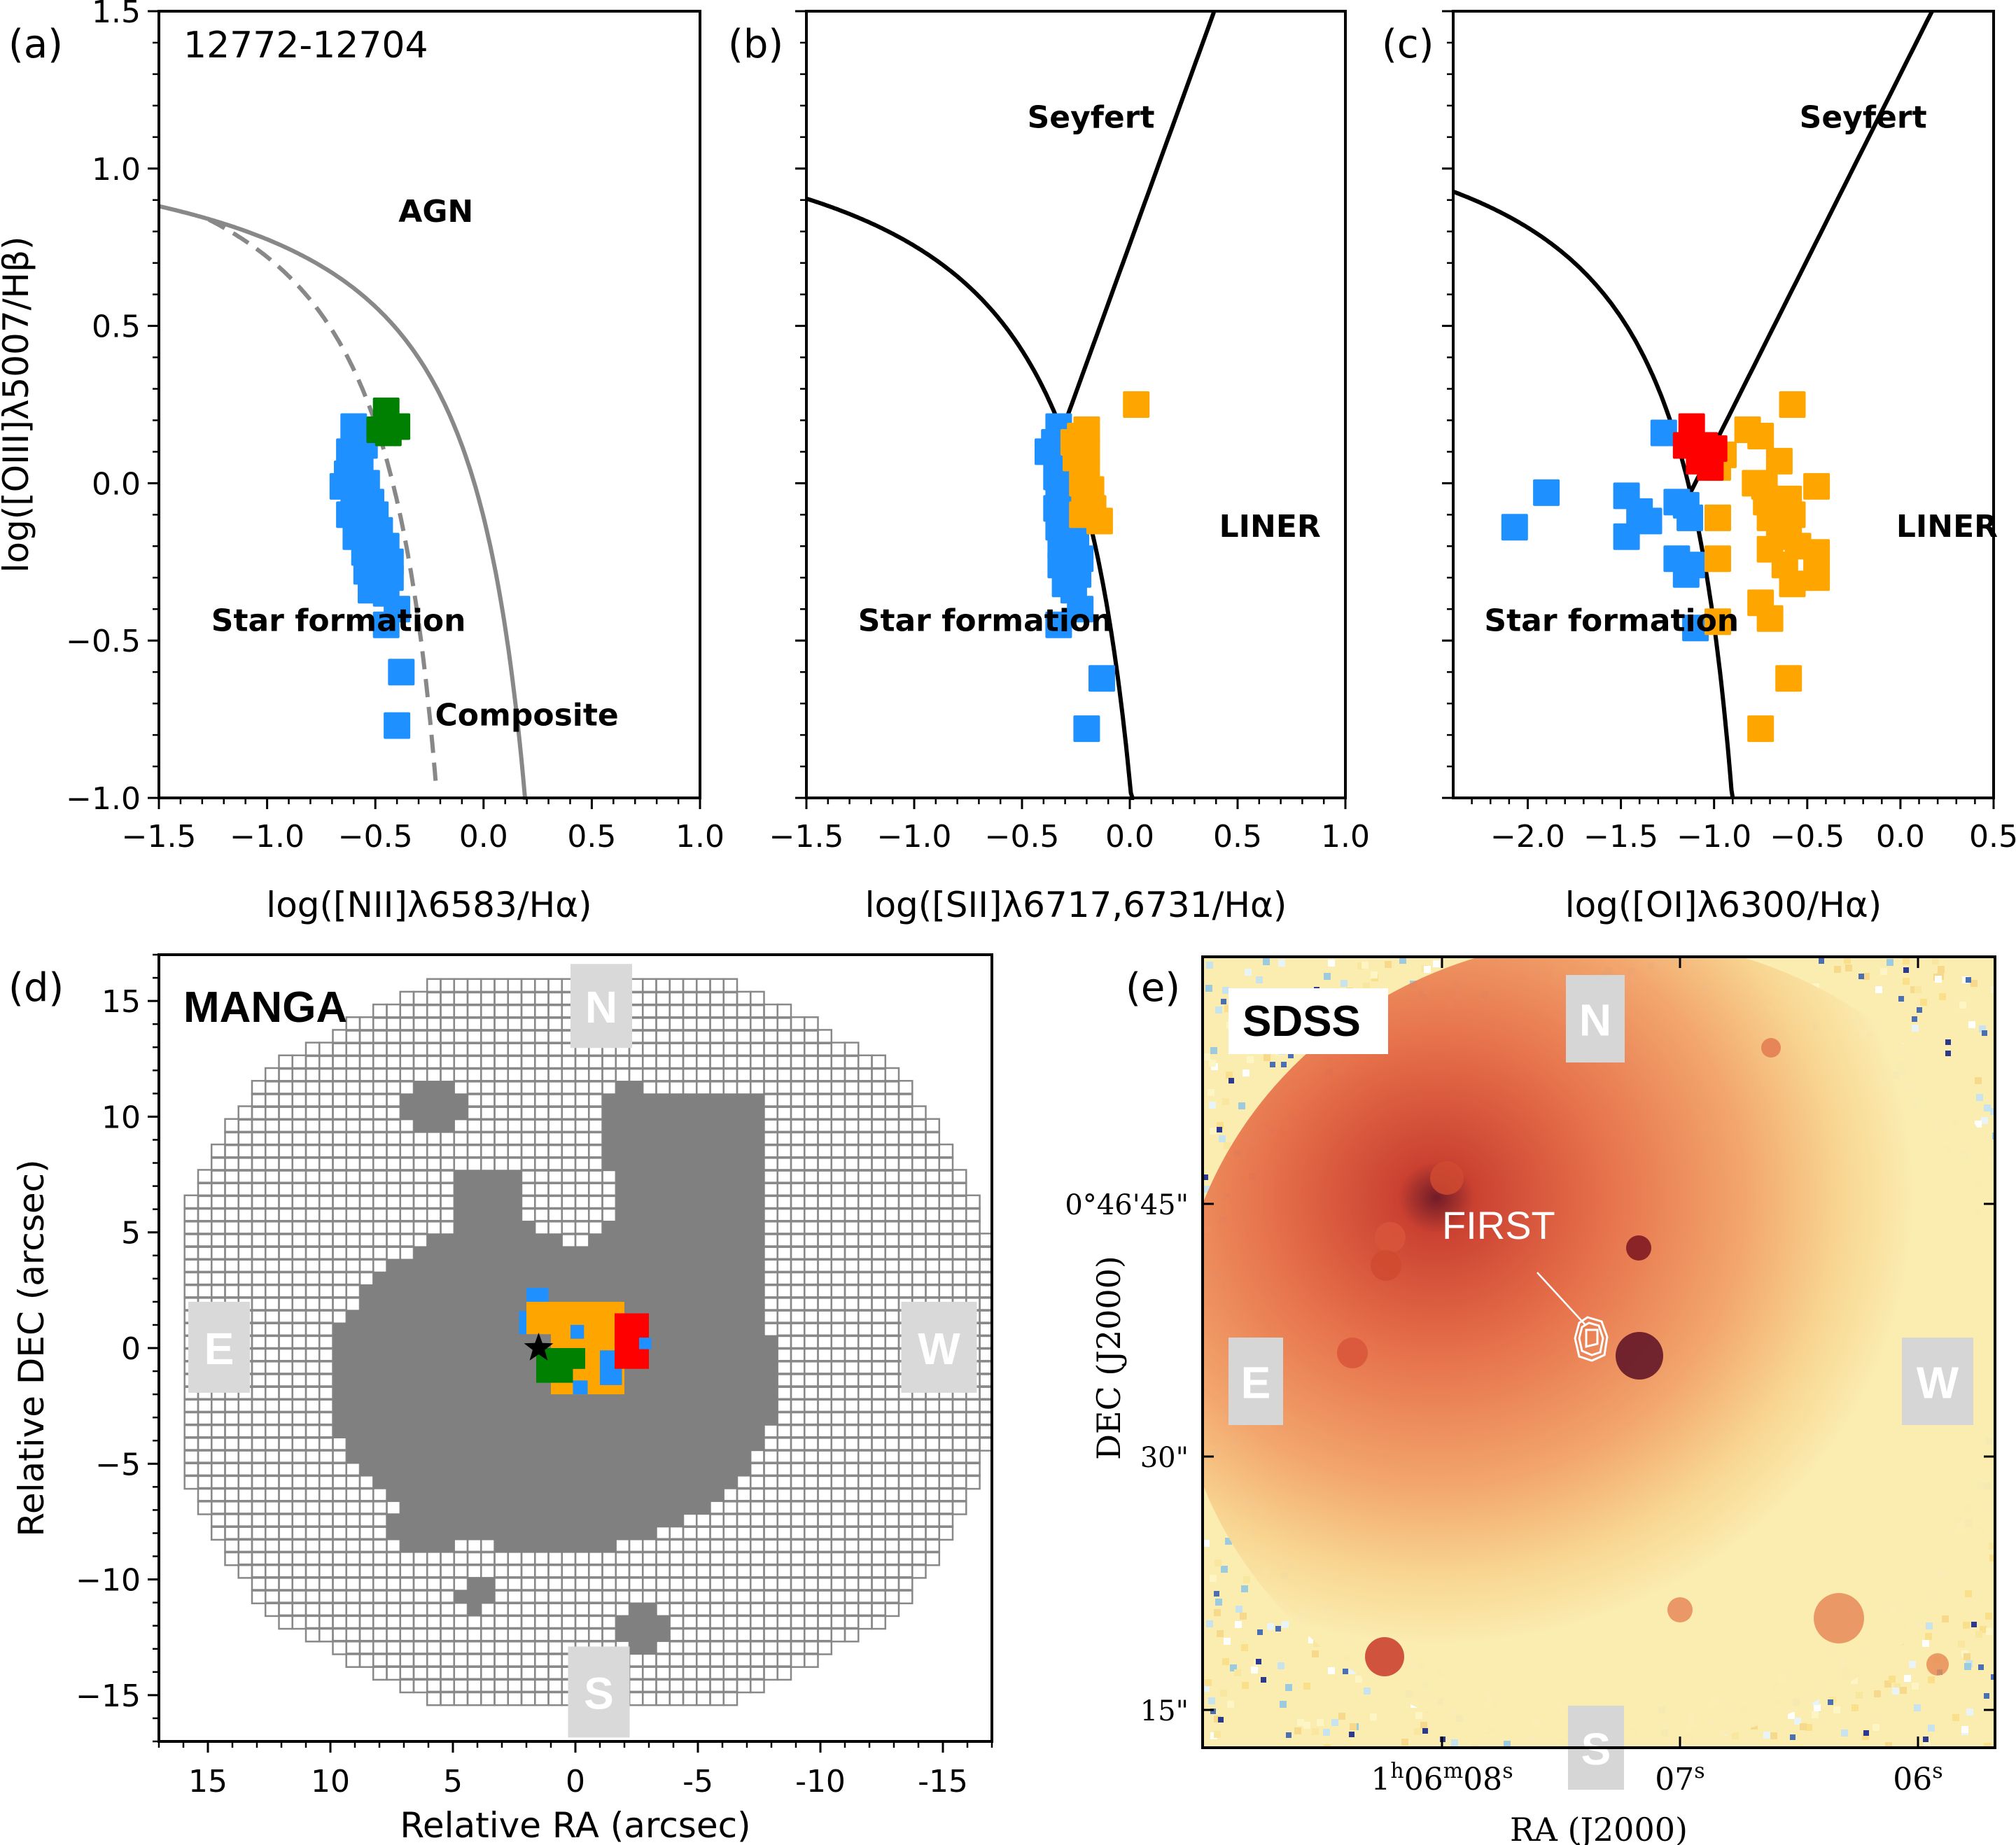  I want to click on noise-pixel-dark, so click(1260, 1632).